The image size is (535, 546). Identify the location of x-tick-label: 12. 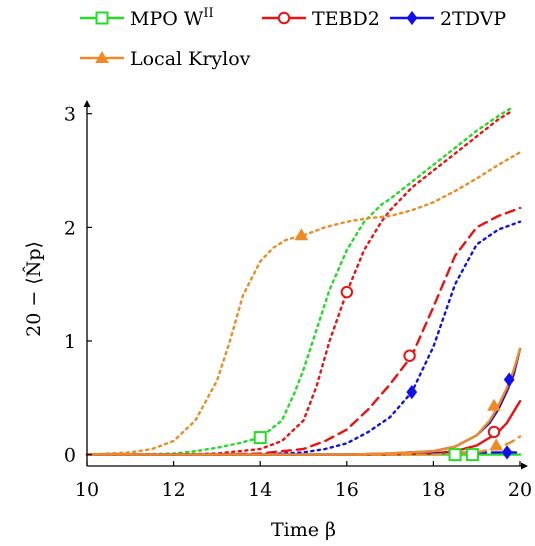
(174, 490).